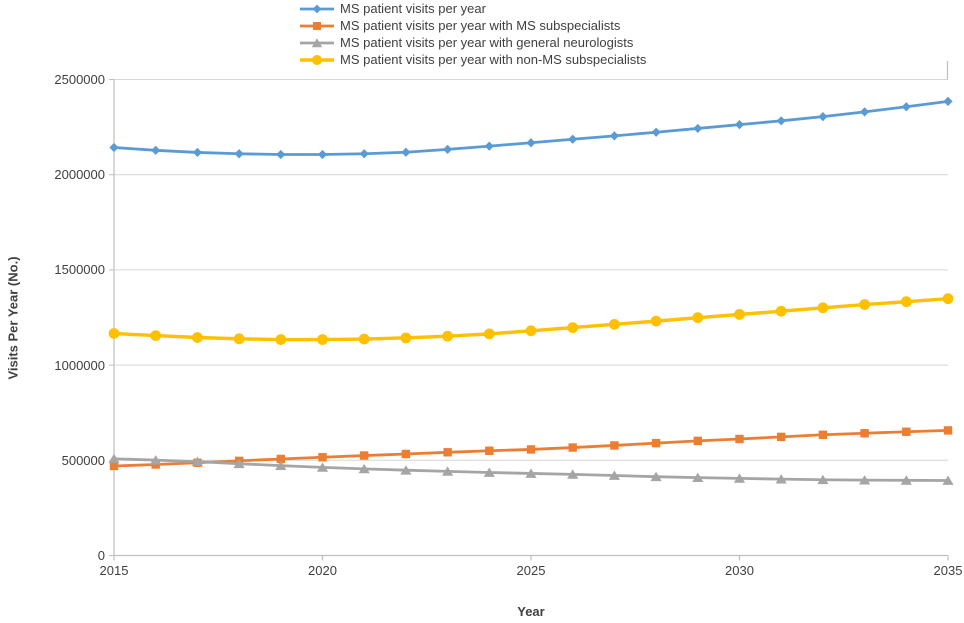 The width and height of the screenshot is (964, 623). What do you see at coordinates (413, 8) in the screenshot?
I see `legend-item-label: MS patient visits per year` at bounding box center [413, 8].